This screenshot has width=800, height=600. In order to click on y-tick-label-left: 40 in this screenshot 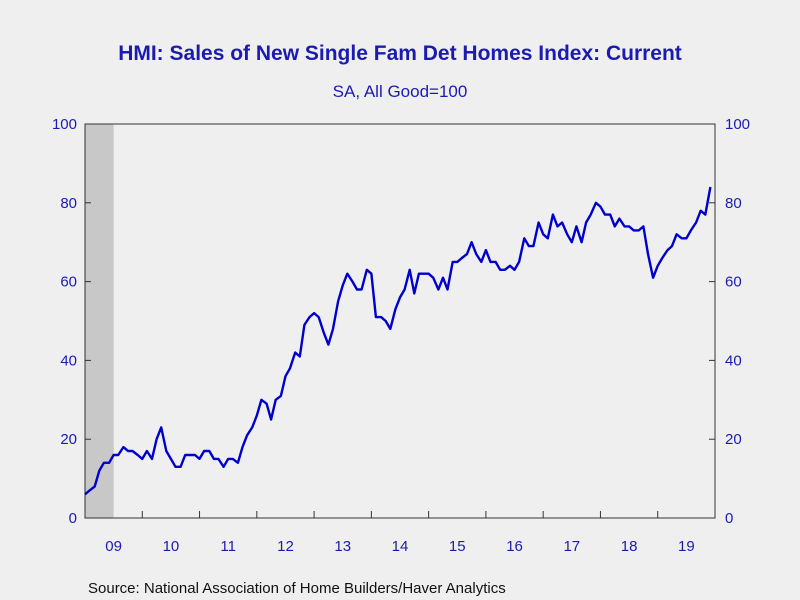, I will do `click(68, 360)`.